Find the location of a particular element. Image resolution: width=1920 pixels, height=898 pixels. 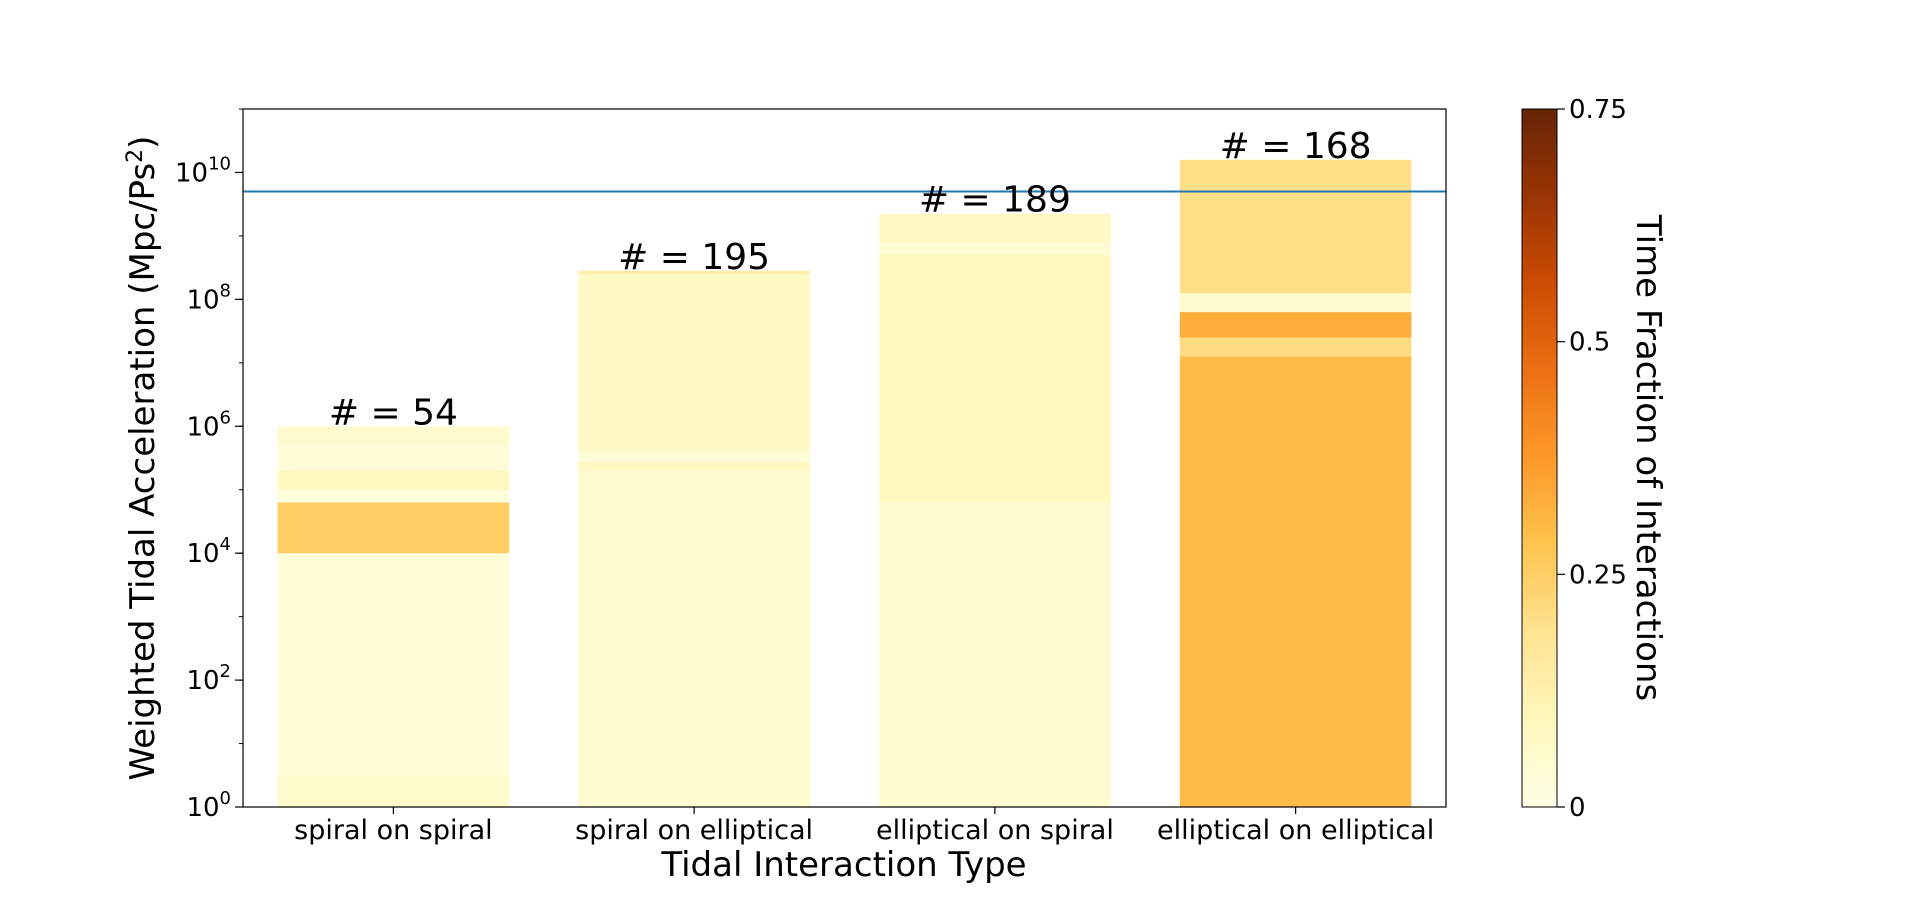

y-axis-label-close: ) is located at coordinates (143, 142).